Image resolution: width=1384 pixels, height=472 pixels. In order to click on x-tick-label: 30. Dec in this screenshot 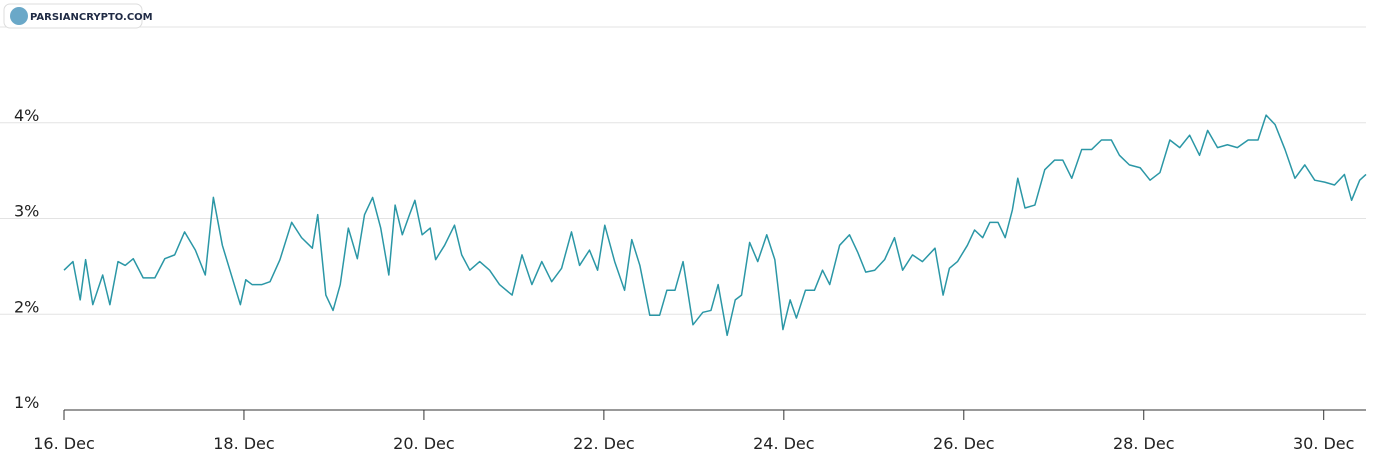, I will do `click(1324, 443)`.